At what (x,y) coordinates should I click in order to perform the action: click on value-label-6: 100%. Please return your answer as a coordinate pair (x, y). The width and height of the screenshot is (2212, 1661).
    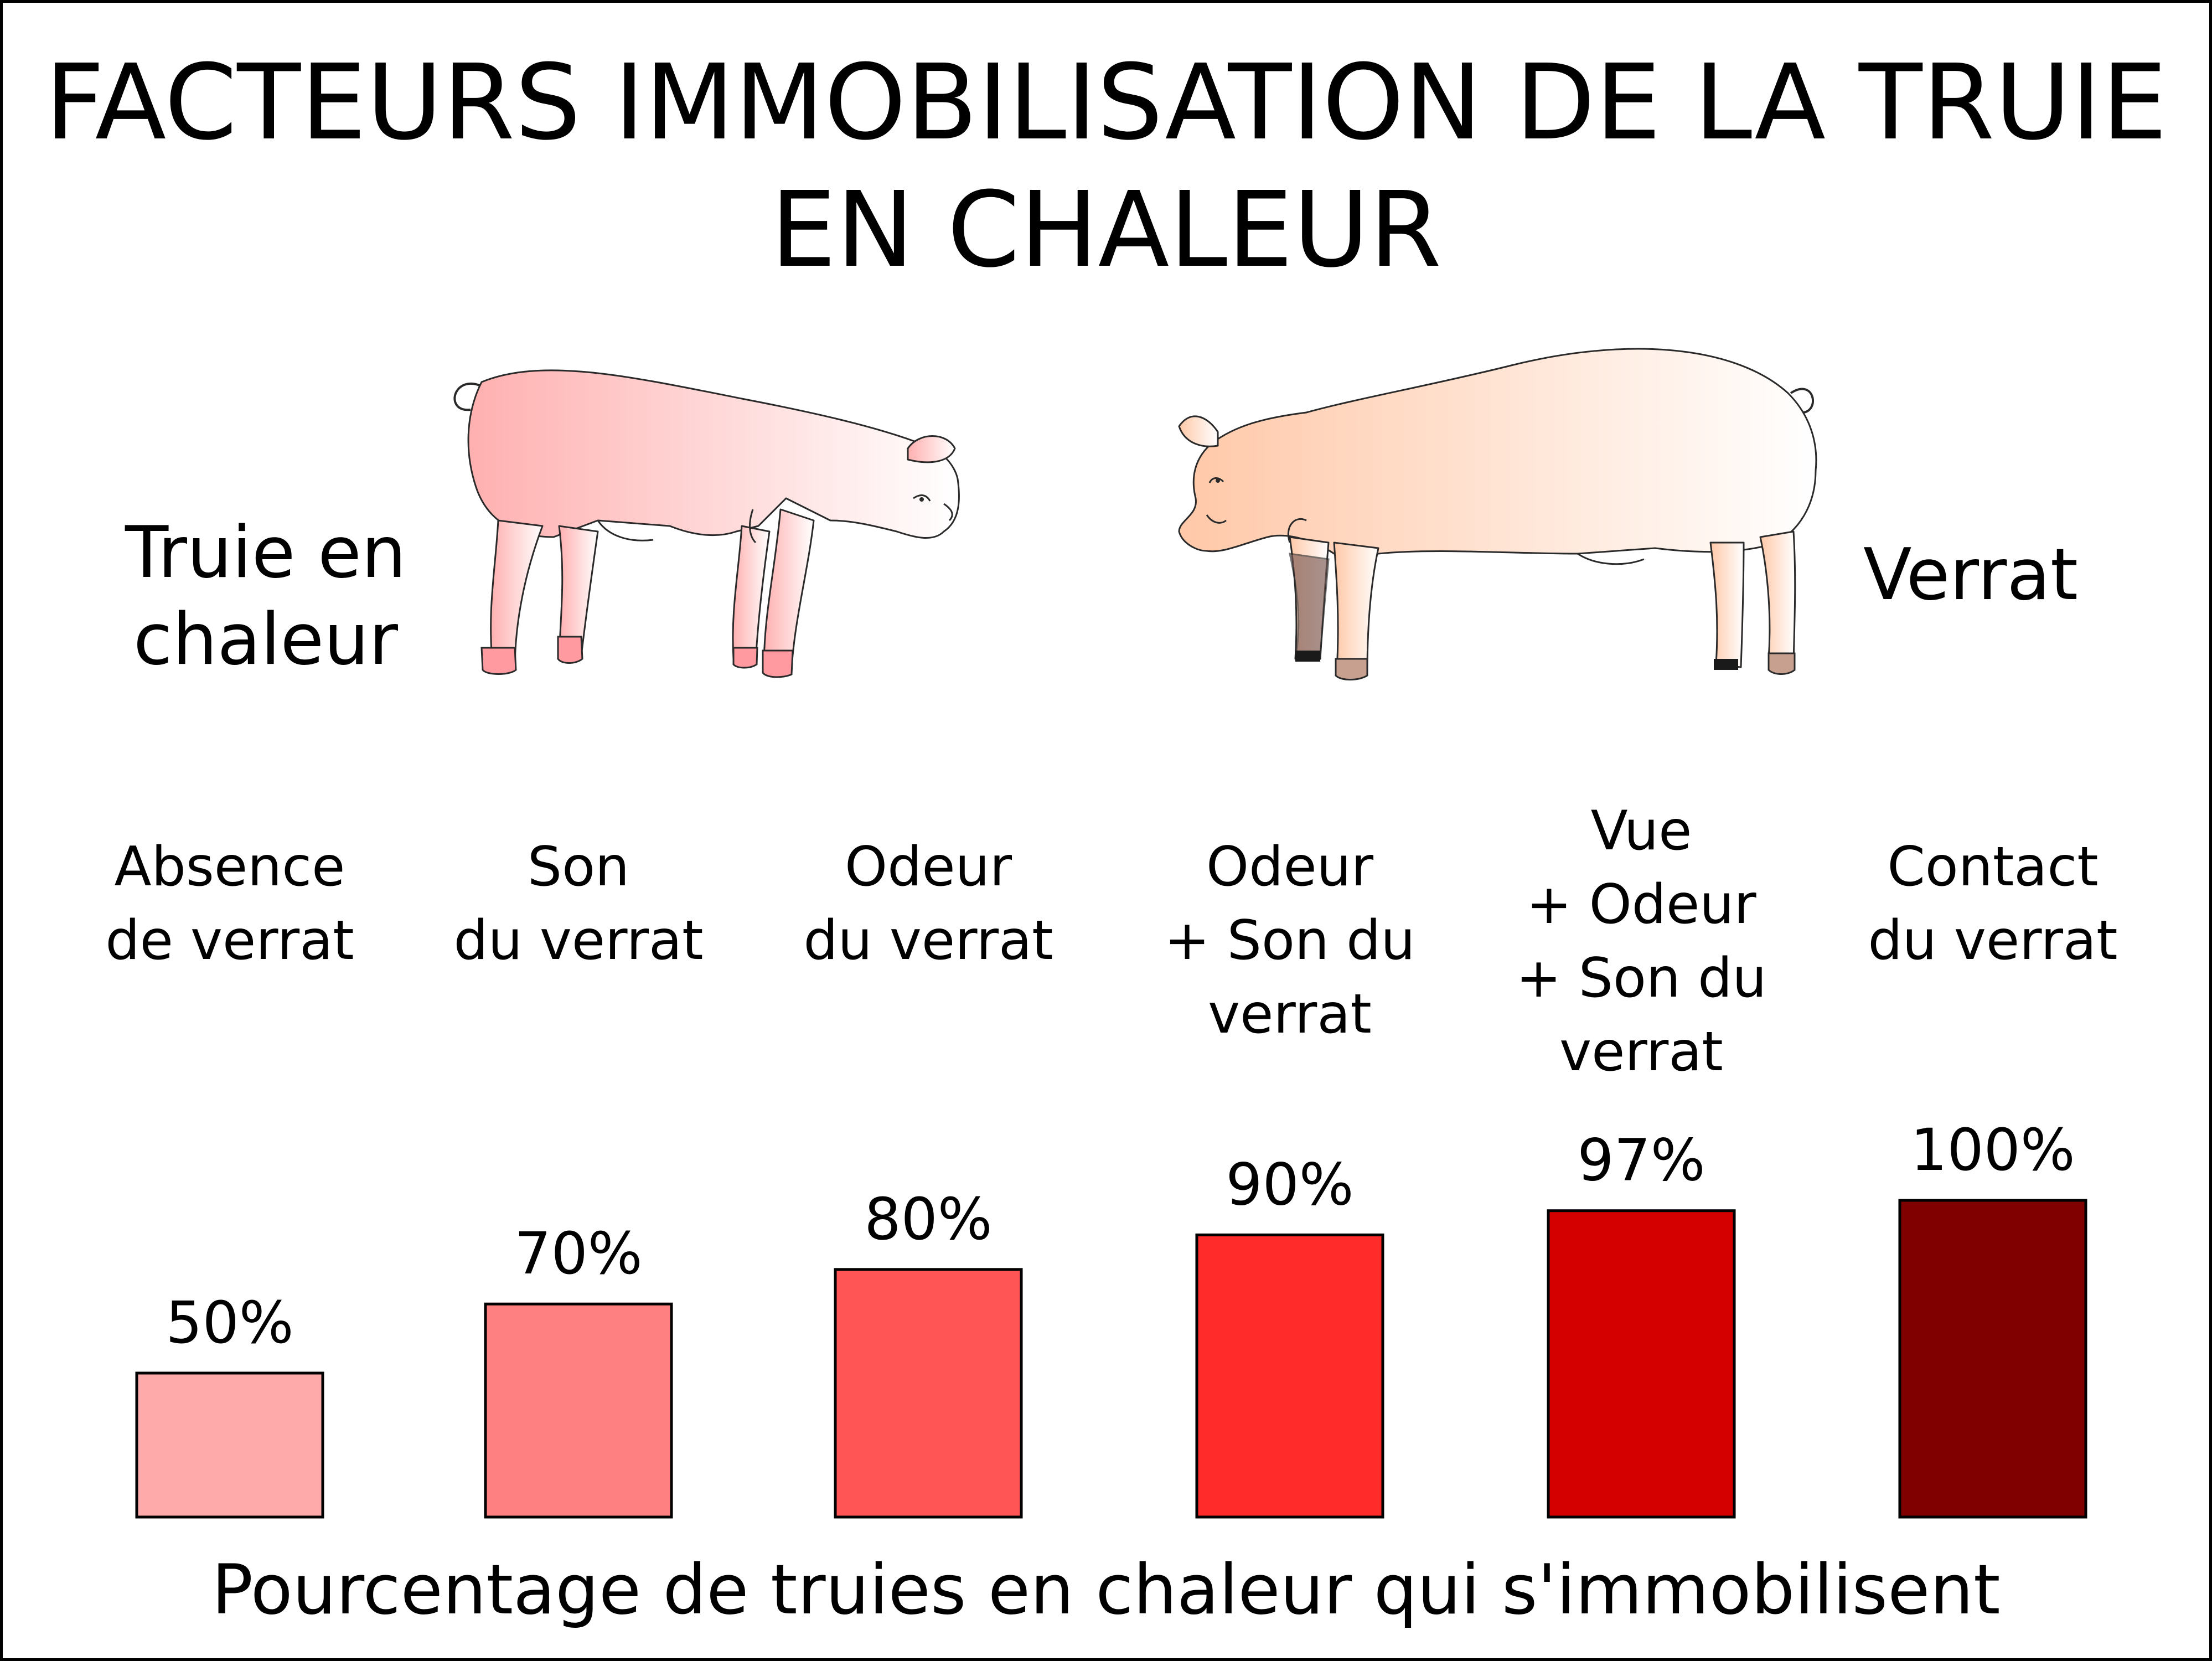
    Looking at the image, I should click on (1992, 1150).